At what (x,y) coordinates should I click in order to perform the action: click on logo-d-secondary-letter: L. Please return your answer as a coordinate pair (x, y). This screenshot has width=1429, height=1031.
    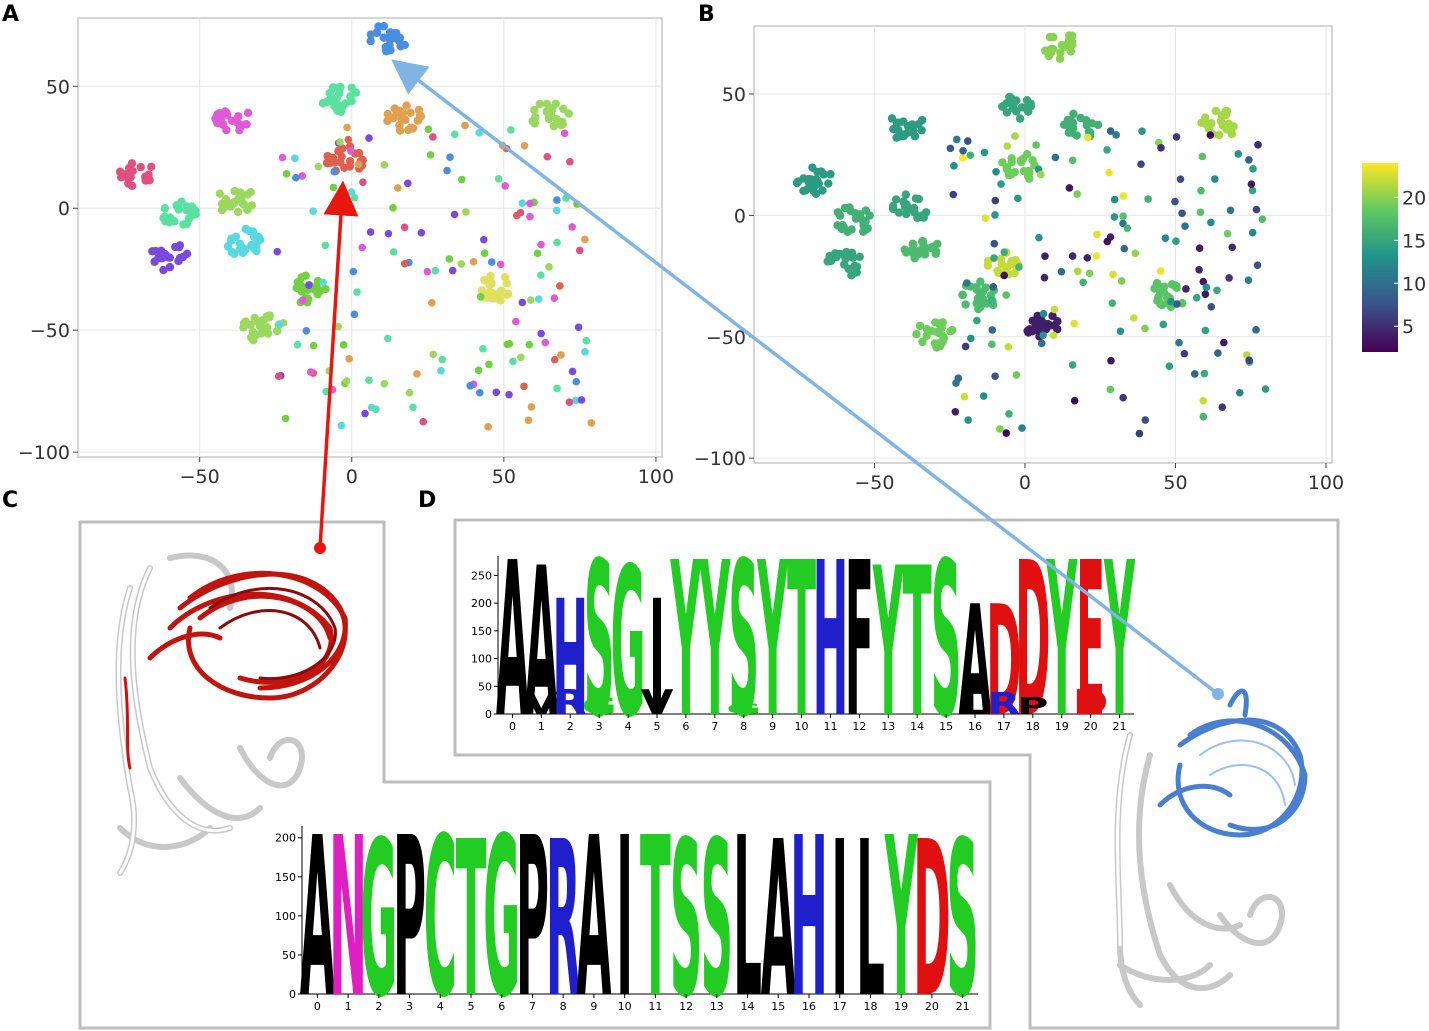
    Looking at the image, I should click on (974, 703).